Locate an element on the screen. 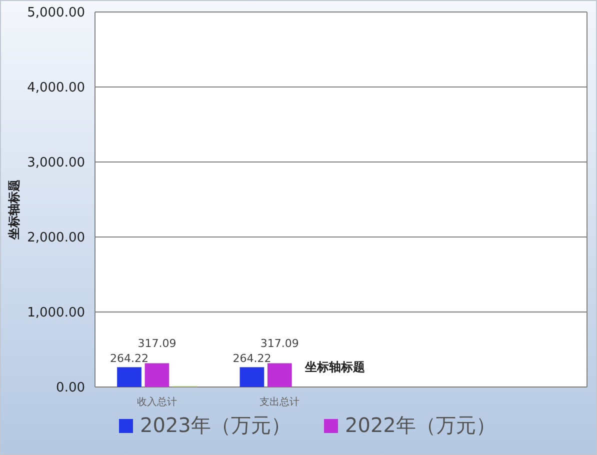  legend-label: 2022年（万元） is located at coordinates (420, 425).